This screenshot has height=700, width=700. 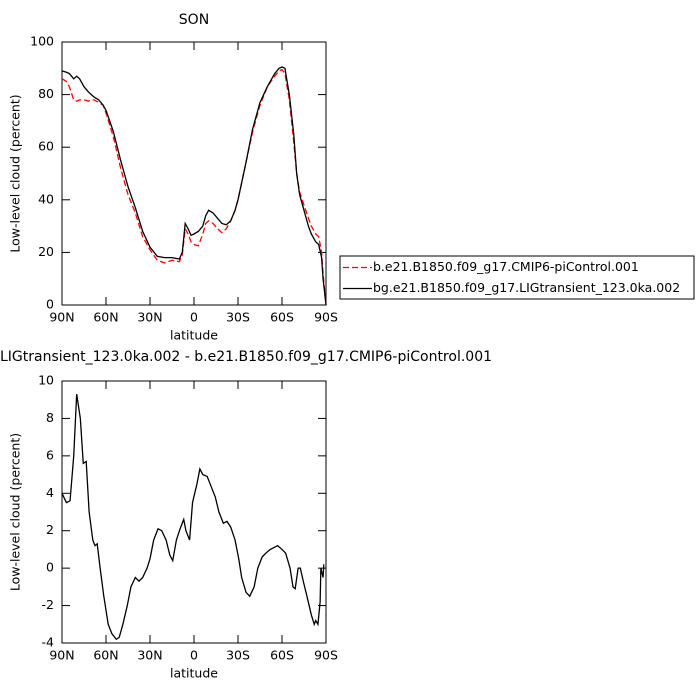 I want to click on y-tick-label: 10, so click(x=46, y=380).